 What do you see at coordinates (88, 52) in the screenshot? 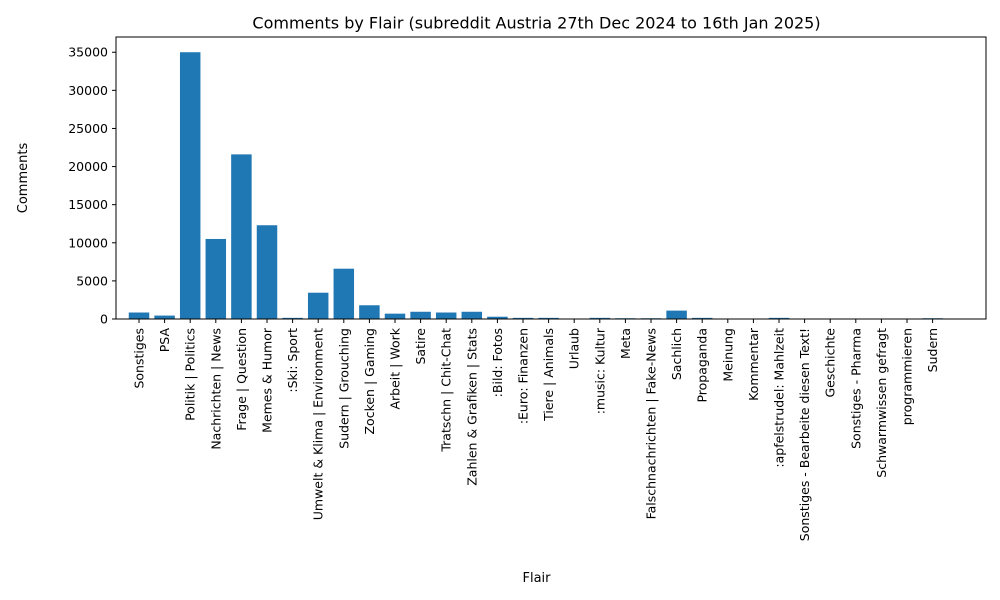
I see `y-tick-label: 35000` at bounding box center [88, 52].